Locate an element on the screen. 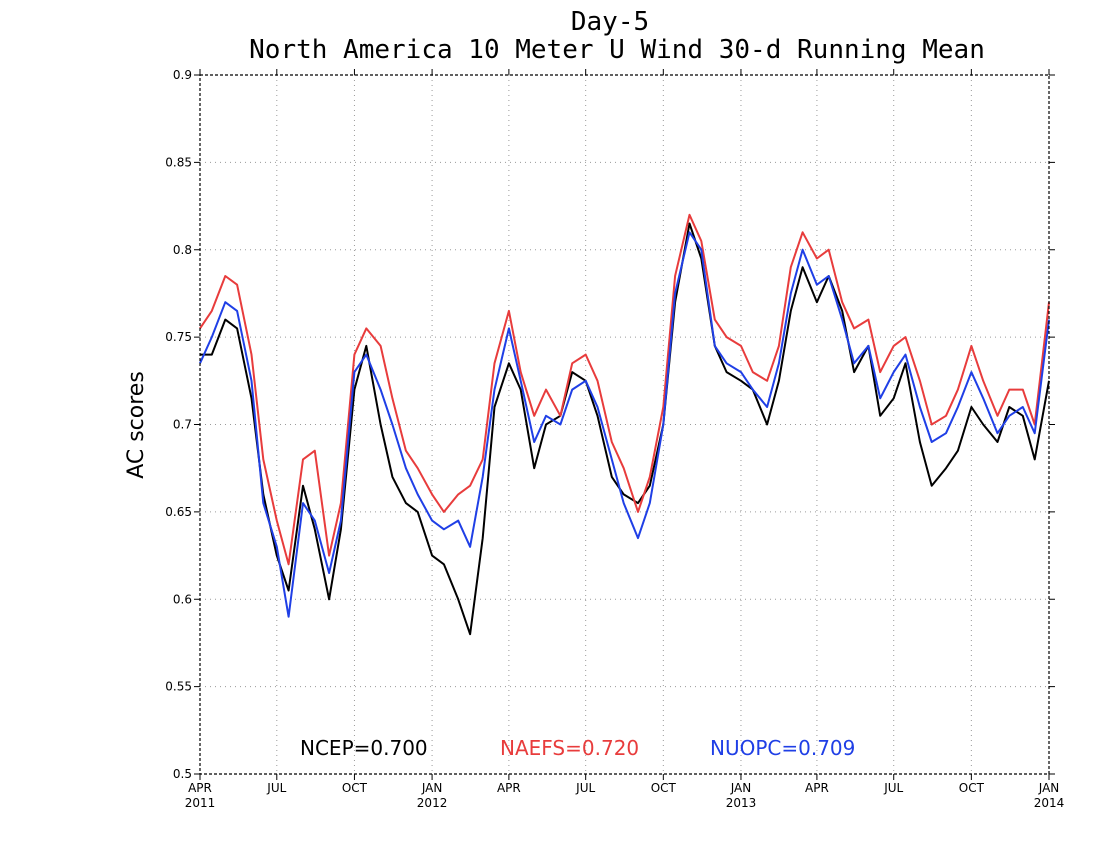 The width and height of the screenshot is (1100, 850). y-tick-label: 0.7 is located at coordinates (182, 425).